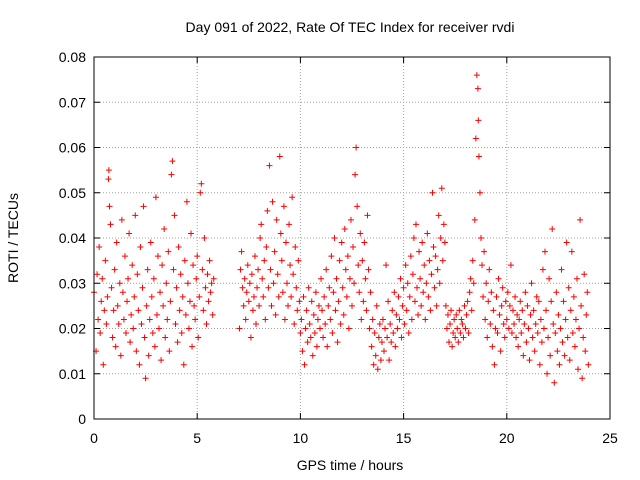  Describe the element at coordinates (404, 438) in the screenshot. I see `x-tick-label: 15` at that location.